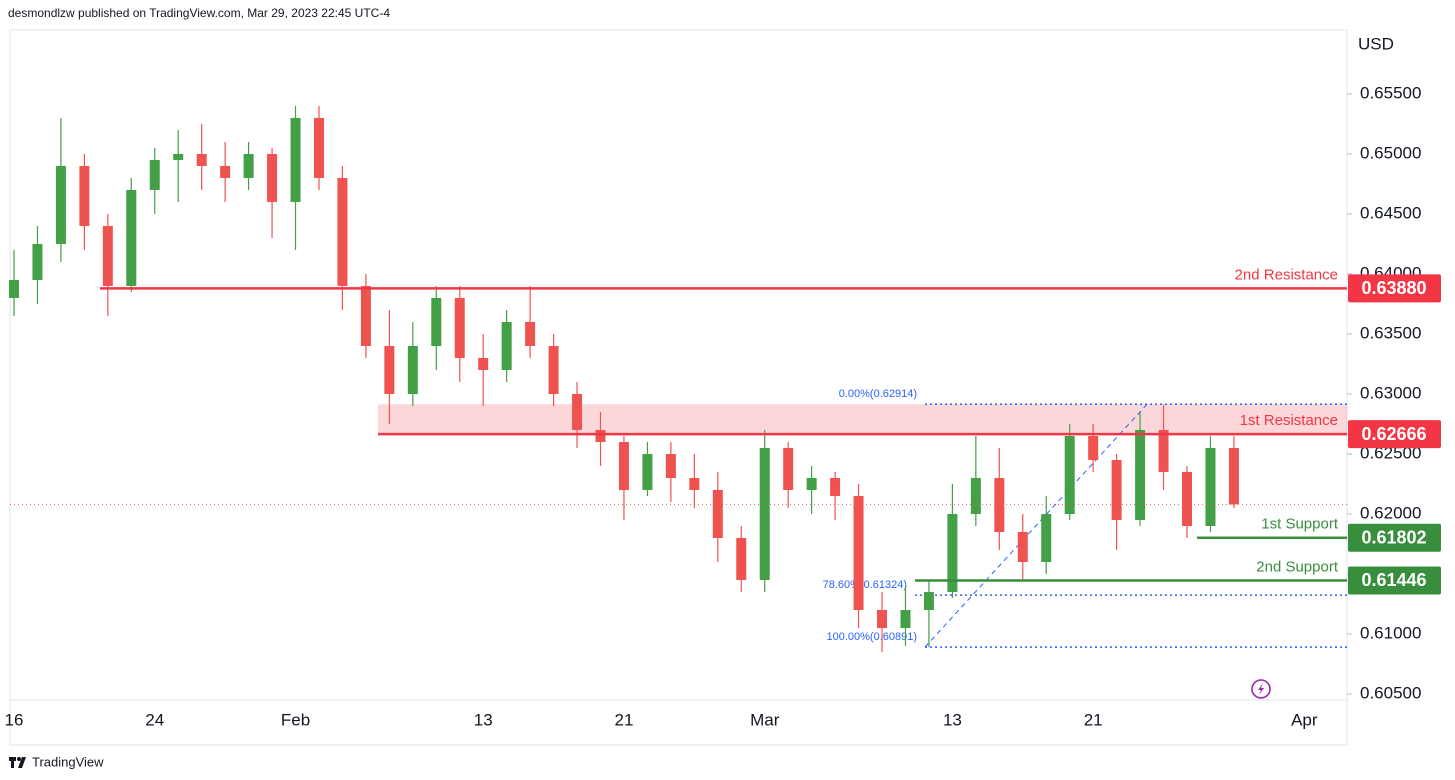  What do you see at coordinates (1300, 524) in the screenshot?
I see `level-name: 1st Support` at bounding box center [1300, 524].